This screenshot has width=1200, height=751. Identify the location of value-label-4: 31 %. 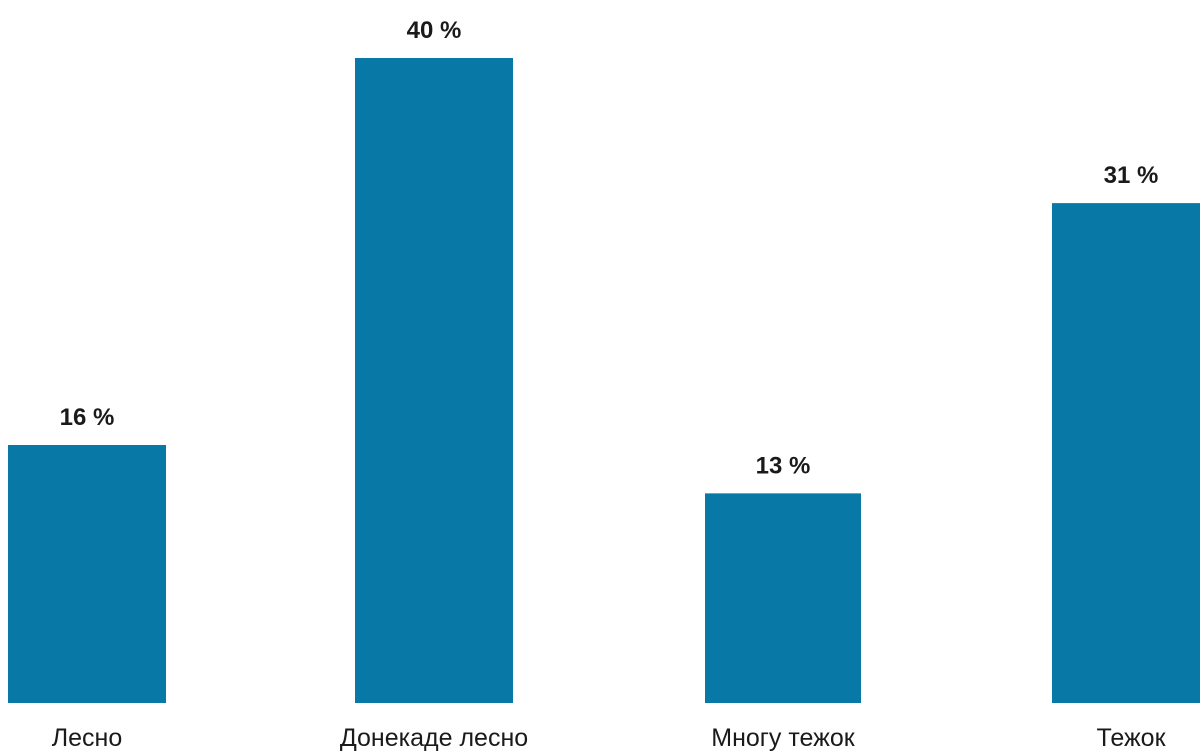
(1131, 175).